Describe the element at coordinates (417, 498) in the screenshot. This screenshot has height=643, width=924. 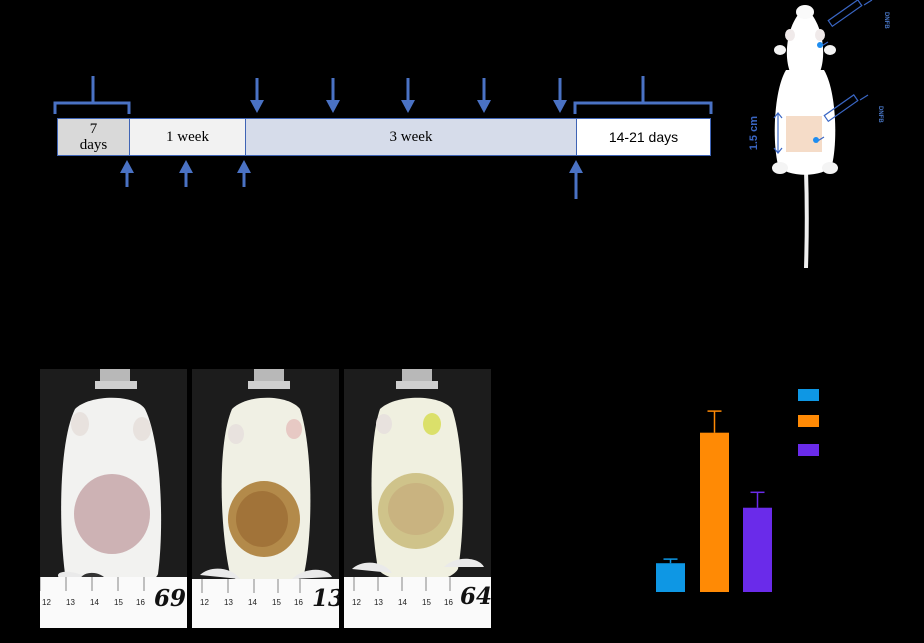
I see `rat-photo-64: 12 13 14 15 16 64` at that location.